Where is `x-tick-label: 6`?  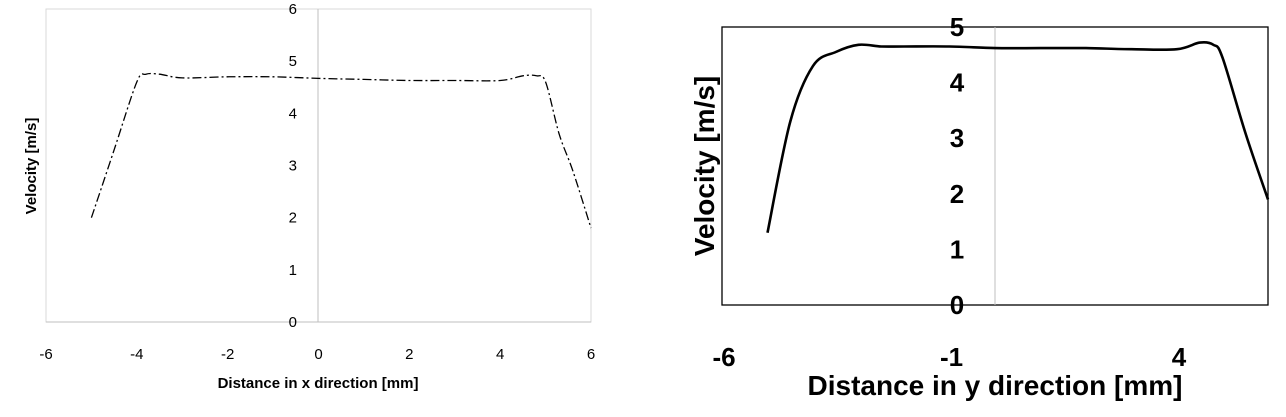 x-tick-label: 6 is located at coordinates (591, 354).